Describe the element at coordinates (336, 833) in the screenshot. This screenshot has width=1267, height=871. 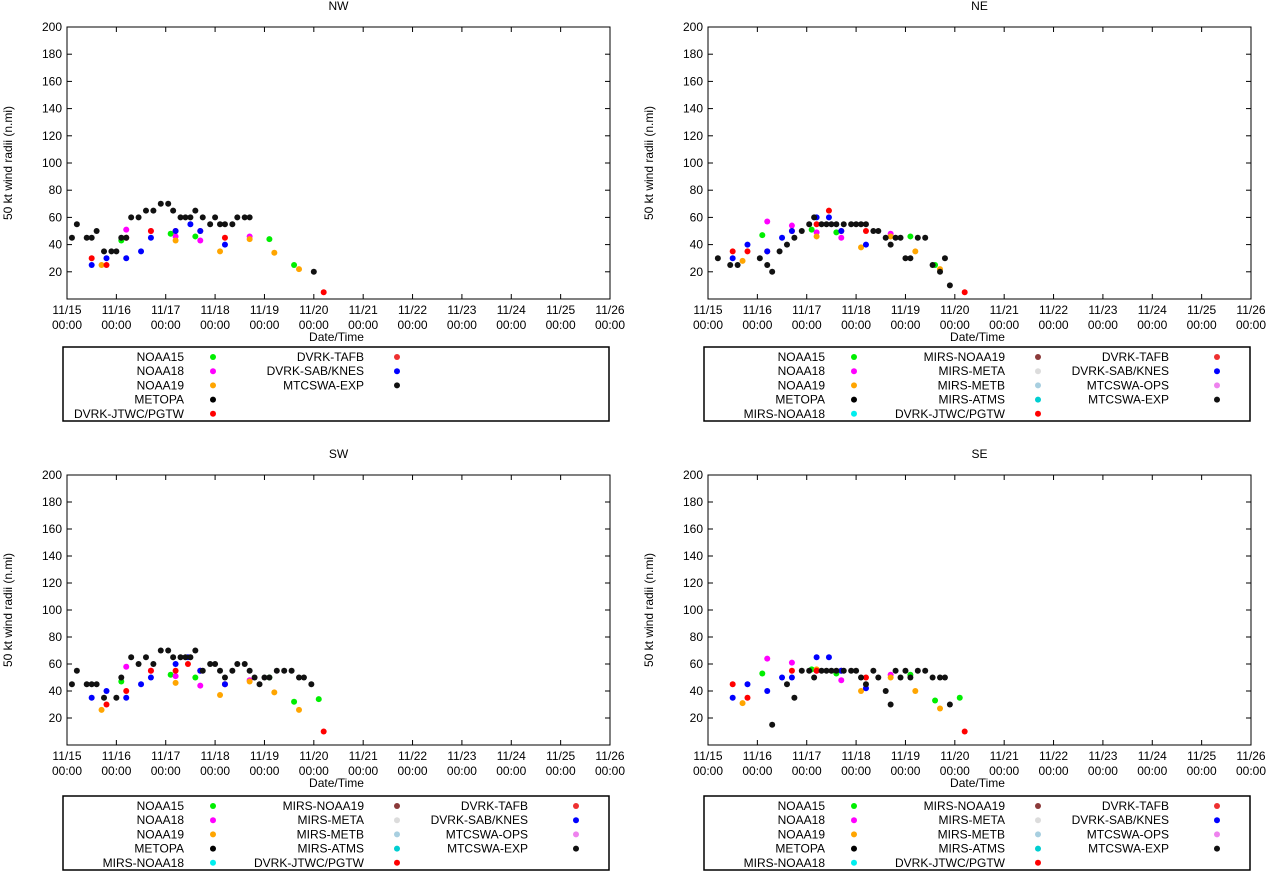
I see `legend-box` at that location.